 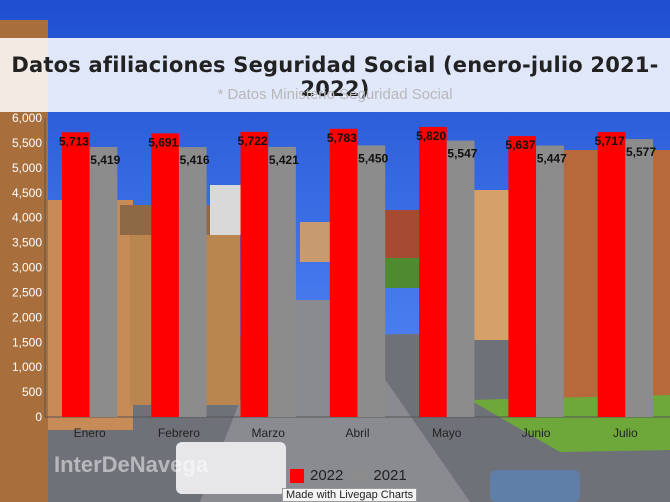 What do you see at coordinates (536, 433) in the screenshot?
I see `x-tick-label: Junio` at bounding box center [536, 433].